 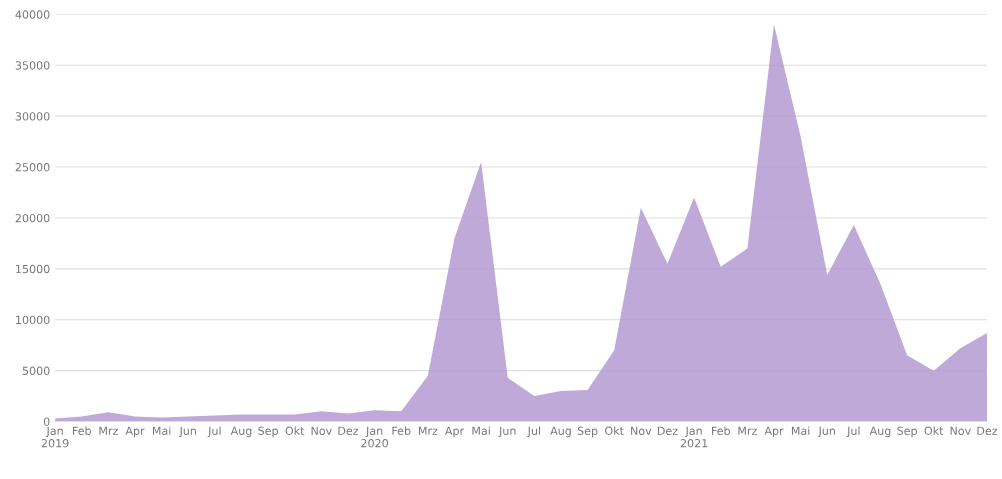 I want to click on y-tick-label: 10000, so click(x=33, y=320).